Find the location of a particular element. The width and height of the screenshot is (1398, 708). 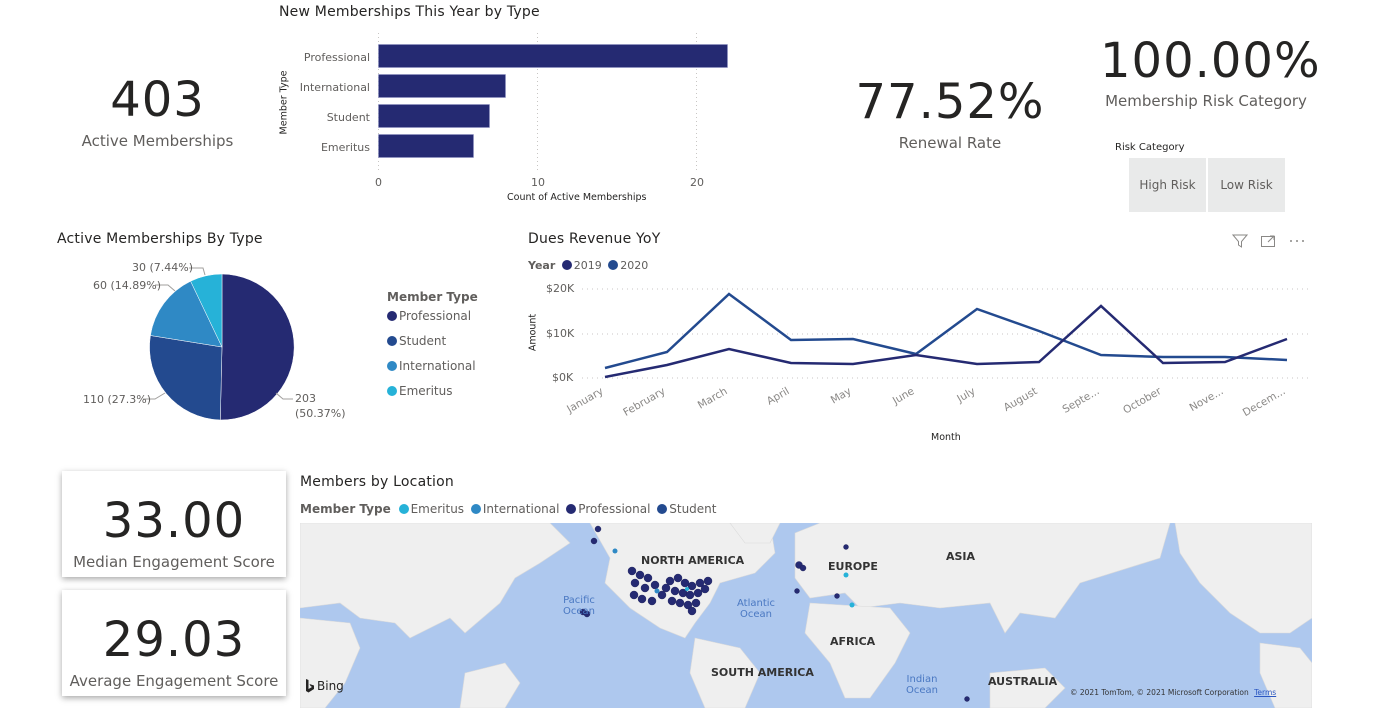

pie-legend-item-professional: Professional is located at coordinates (432, 321).